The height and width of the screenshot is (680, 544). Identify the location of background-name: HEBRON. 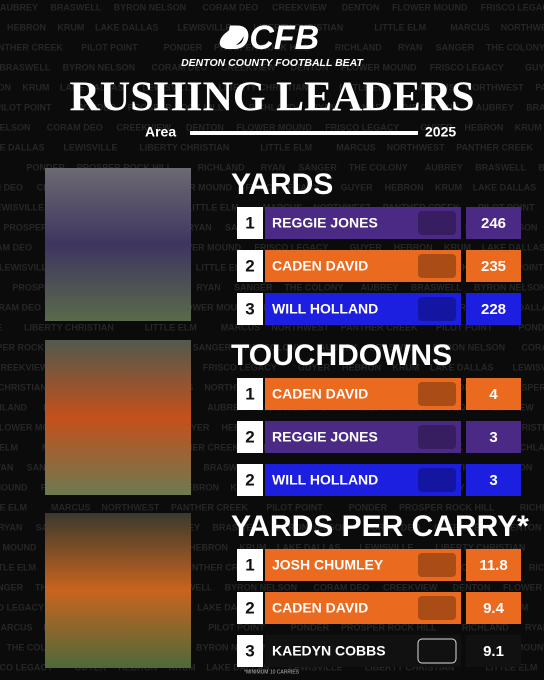
(5, 87).